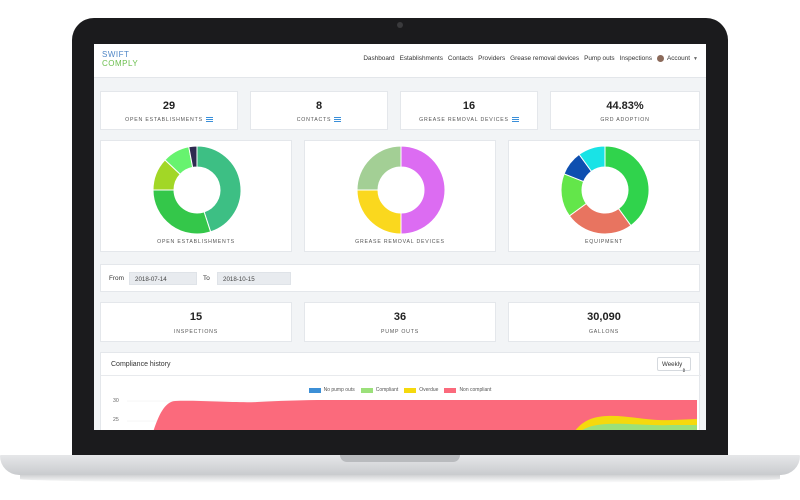  I want to click on stat-label: CONTACTS, so click(319, 120).